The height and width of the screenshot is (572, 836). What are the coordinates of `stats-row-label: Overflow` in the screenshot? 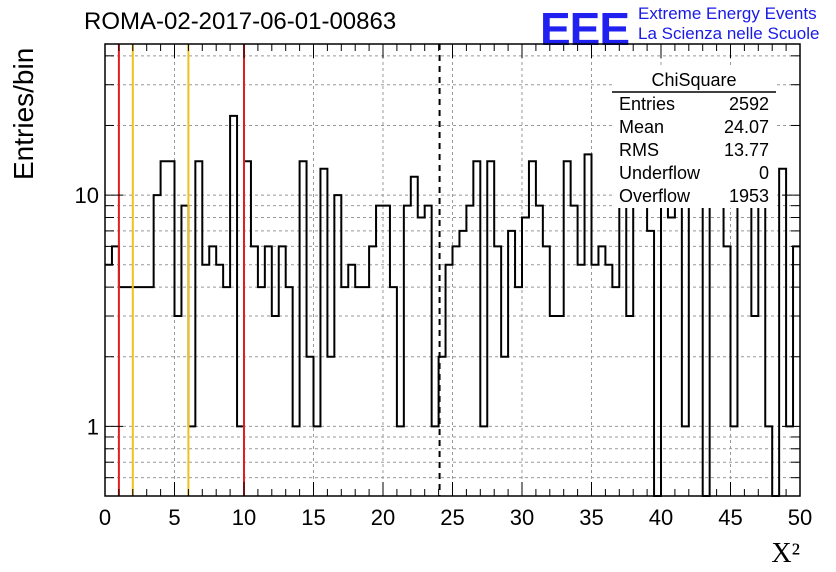 It's located at (655, 196).